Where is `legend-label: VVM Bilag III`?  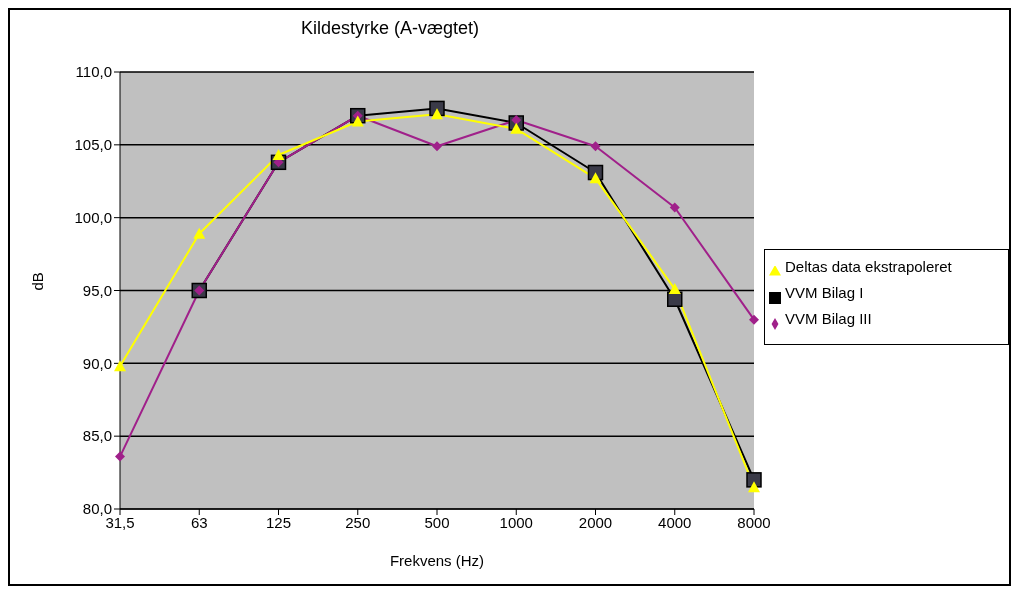 legend-label: VVM Bilag III is located at coordinates (828, 318).